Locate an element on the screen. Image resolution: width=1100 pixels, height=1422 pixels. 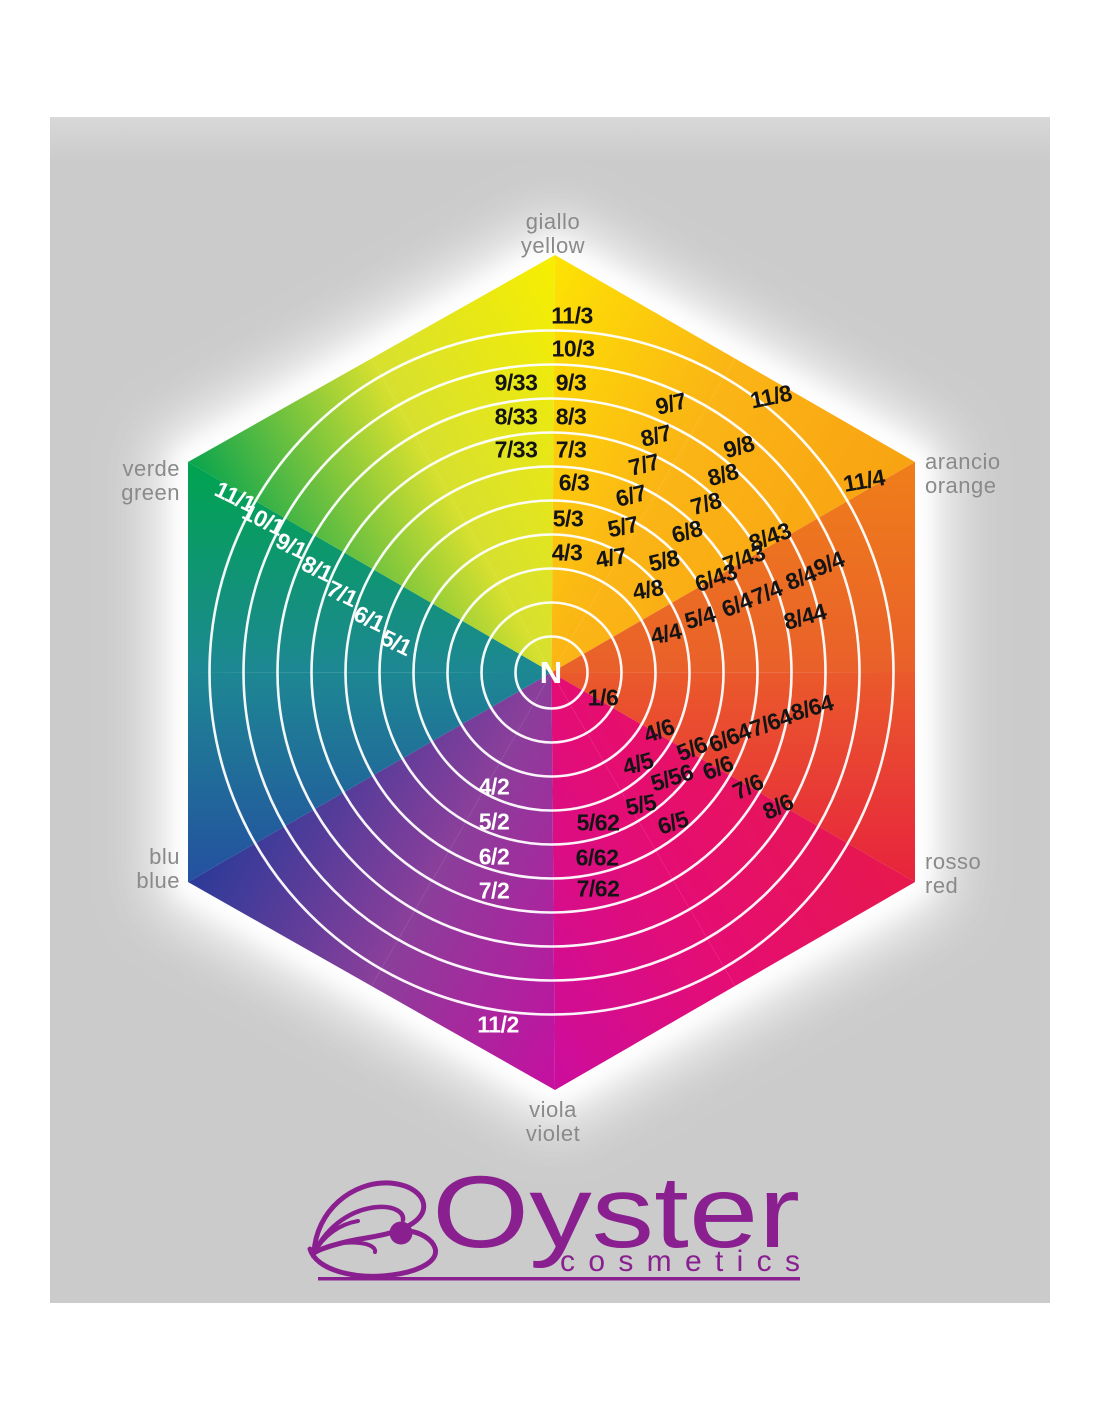
pearl-icon is located at coordinates (401, 1233).